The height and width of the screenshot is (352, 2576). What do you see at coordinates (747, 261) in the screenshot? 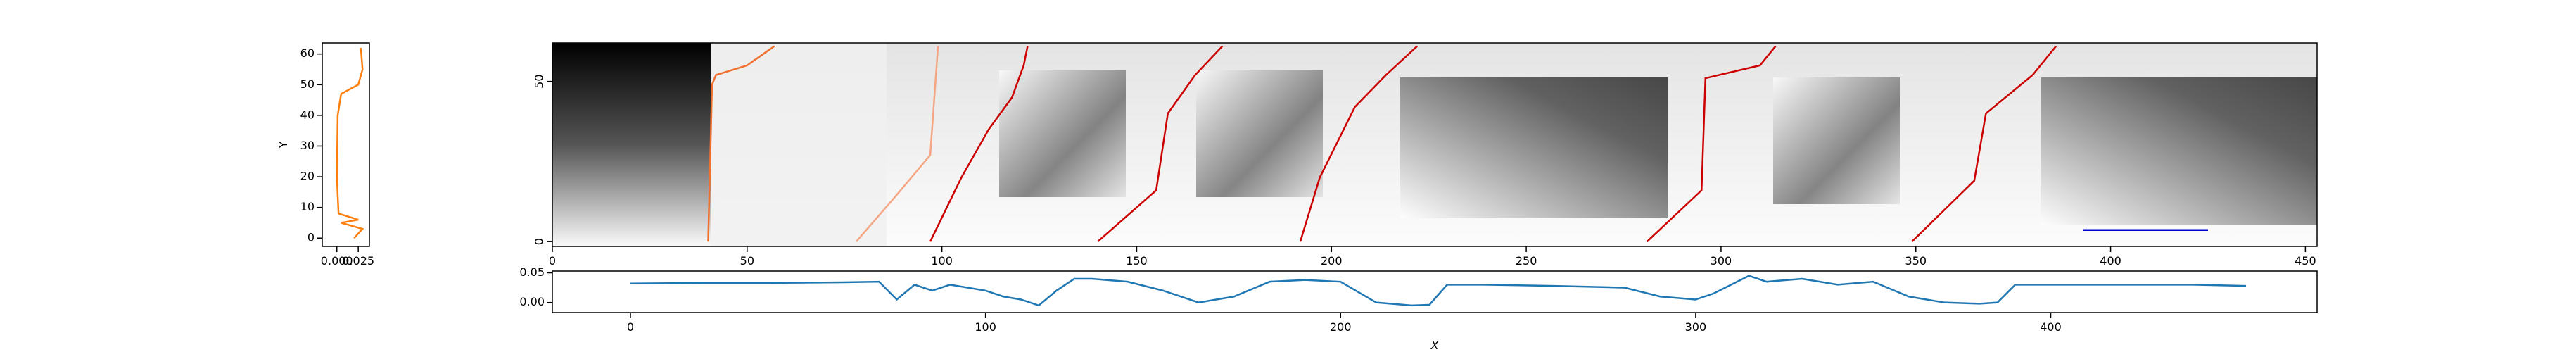
I see `x-tick-label: 50` at bounding box center [747, 261].